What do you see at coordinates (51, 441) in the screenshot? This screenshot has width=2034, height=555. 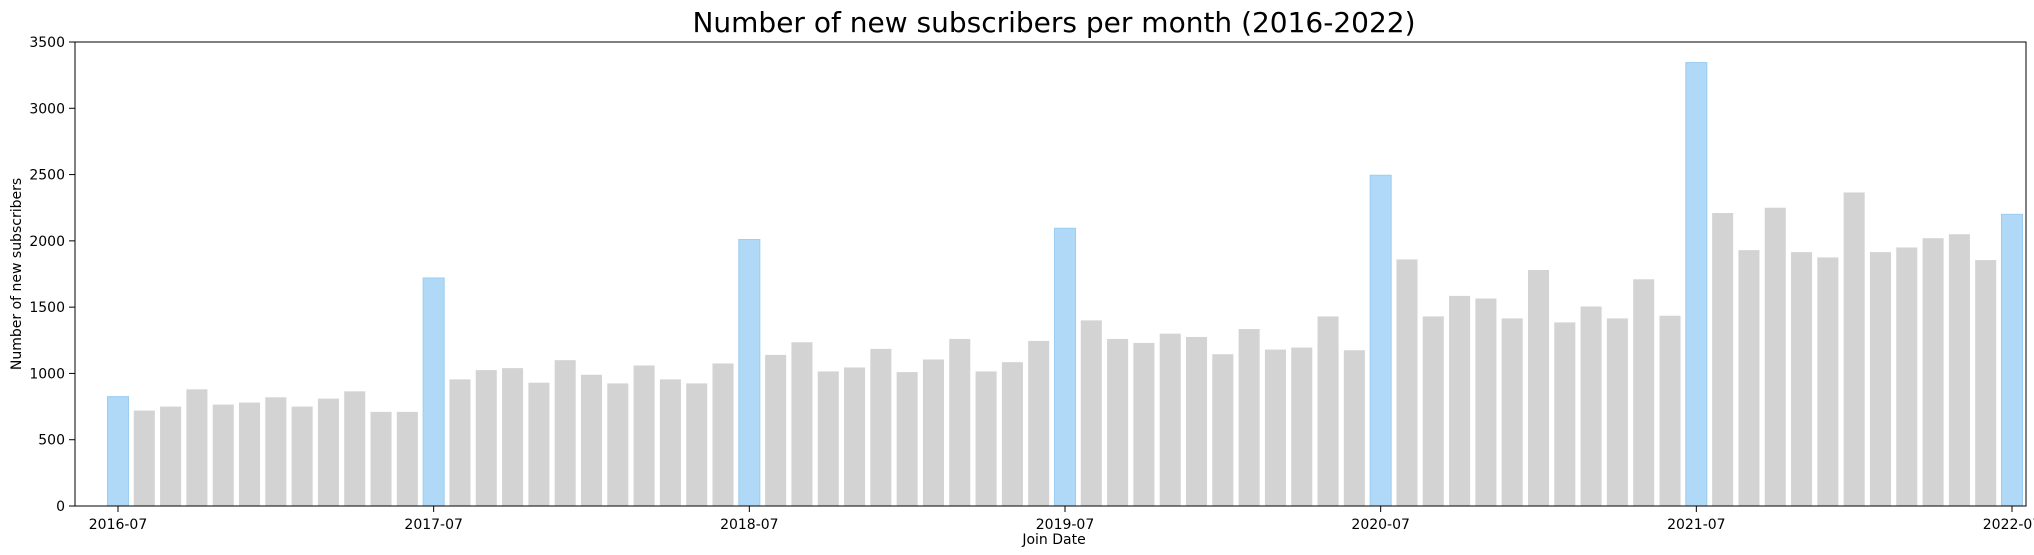 I see `y-tick-label-500: 500` at bounding box center [51, 441].